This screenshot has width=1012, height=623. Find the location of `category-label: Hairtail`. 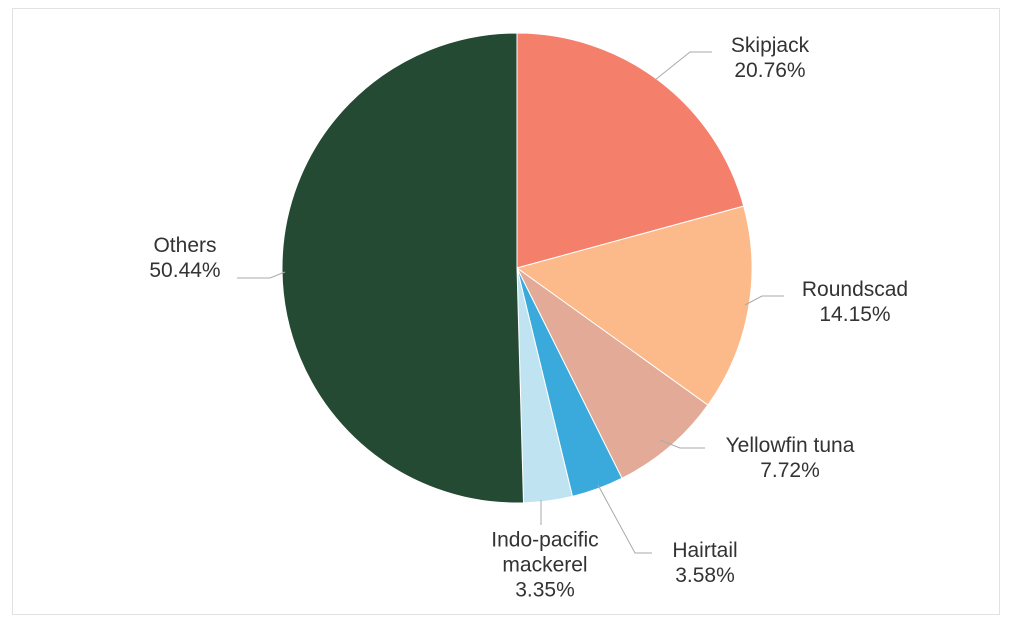

category-label: Hairtail is located at coordinates (705, 550).